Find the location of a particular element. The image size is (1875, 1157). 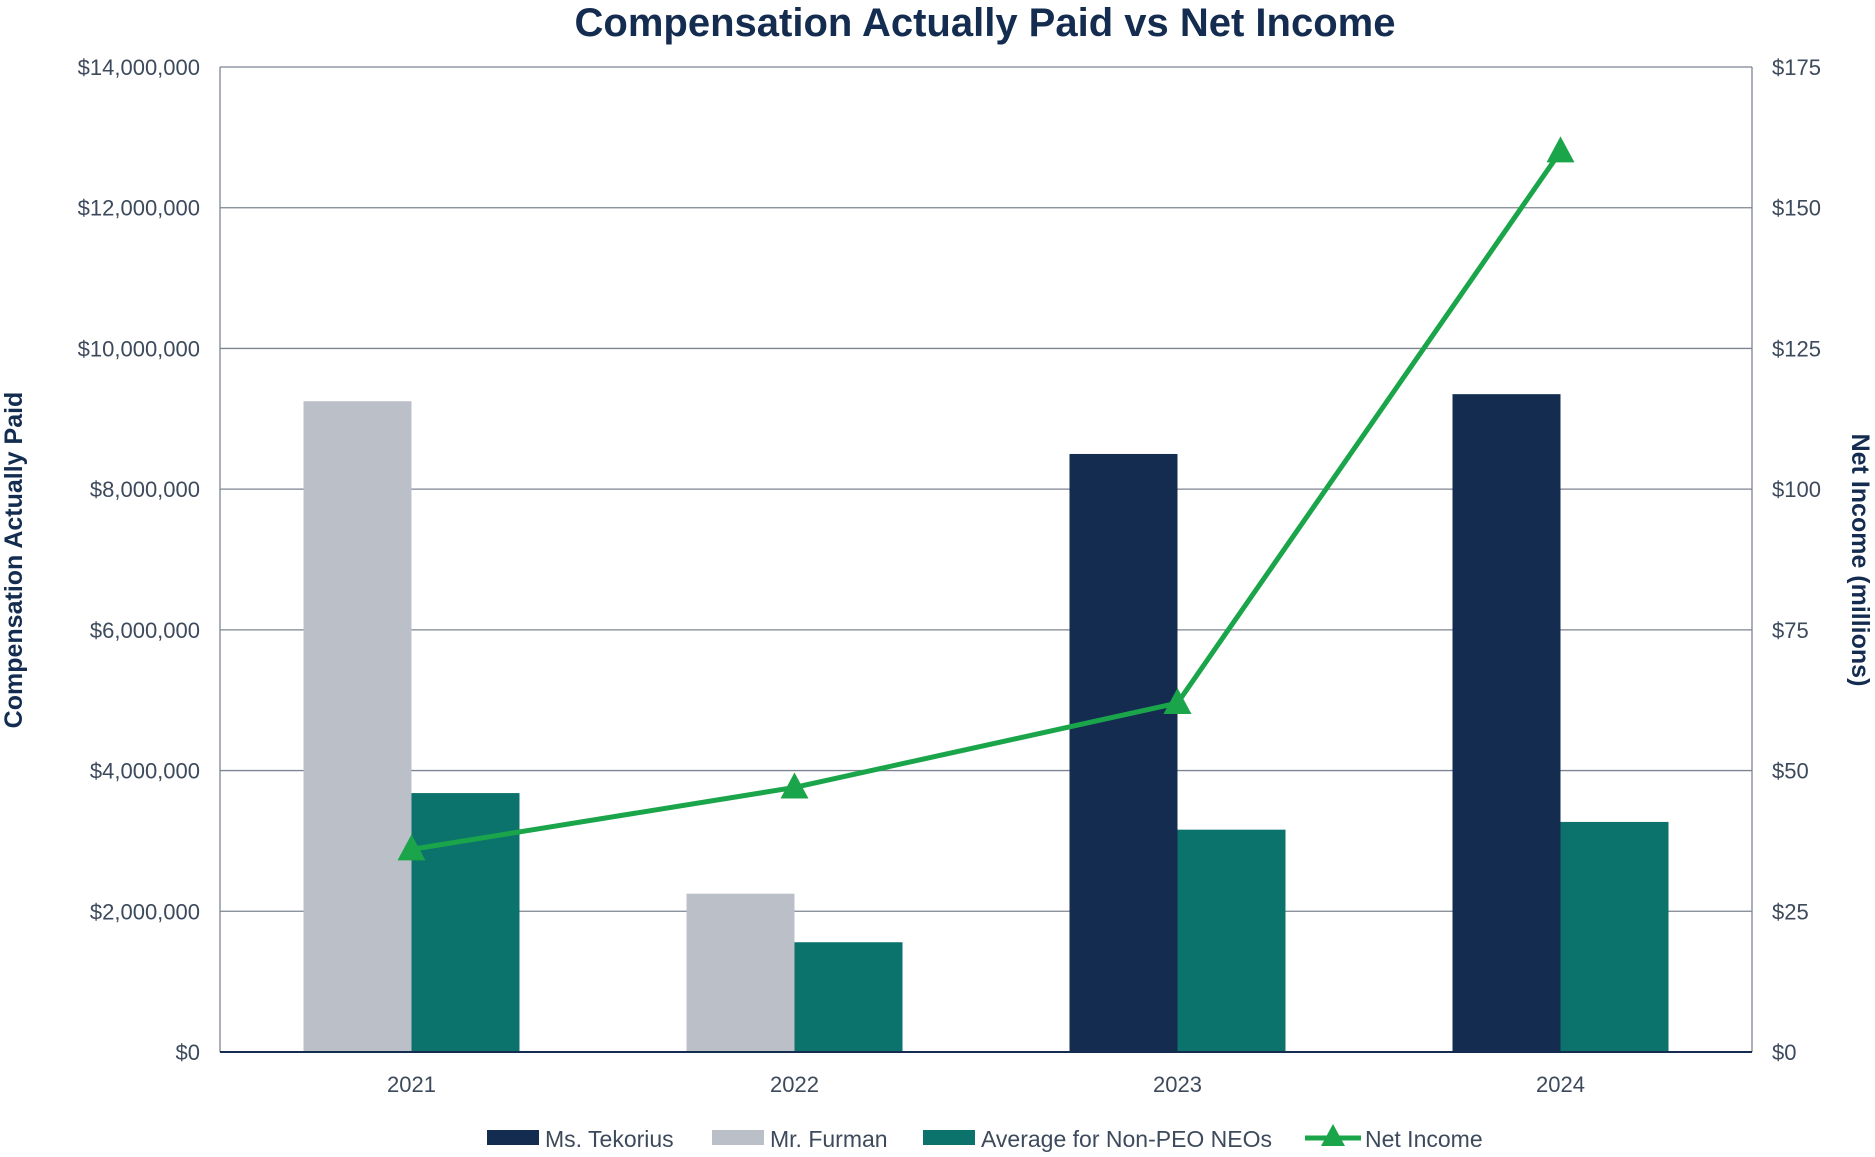

right-tick-label: $150 is located at coordinates (1796, 208).